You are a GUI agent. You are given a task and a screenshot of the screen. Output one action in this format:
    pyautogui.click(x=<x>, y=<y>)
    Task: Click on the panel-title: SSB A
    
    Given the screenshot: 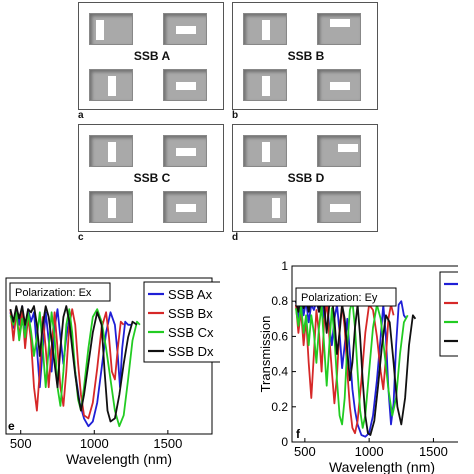 What is the action you would take?
    pyautogui.click(x=152, y=56)
    